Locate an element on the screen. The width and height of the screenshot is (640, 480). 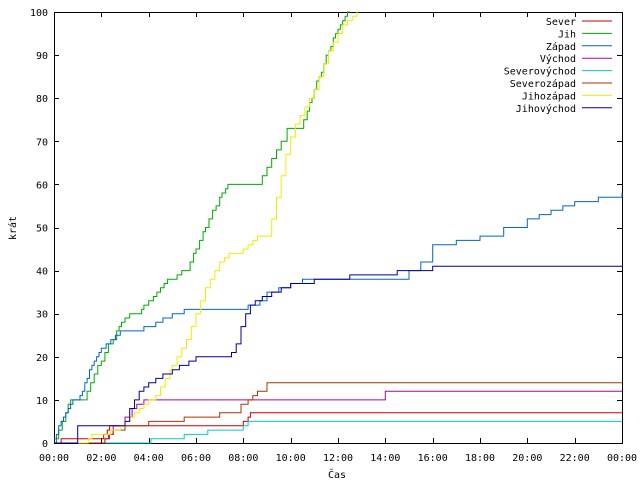
y-tick-label: 20 is located at coordinates (42, 358).